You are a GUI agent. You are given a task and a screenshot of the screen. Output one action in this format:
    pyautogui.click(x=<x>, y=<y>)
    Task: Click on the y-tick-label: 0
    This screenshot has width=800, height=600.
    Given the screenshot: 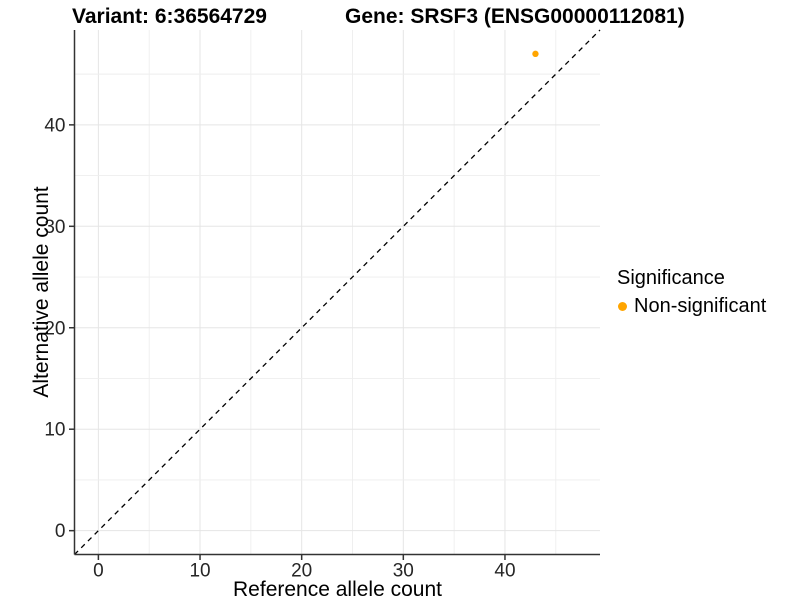 What is the action you would take?
    pyautogui.click(x=60, y=531)
    